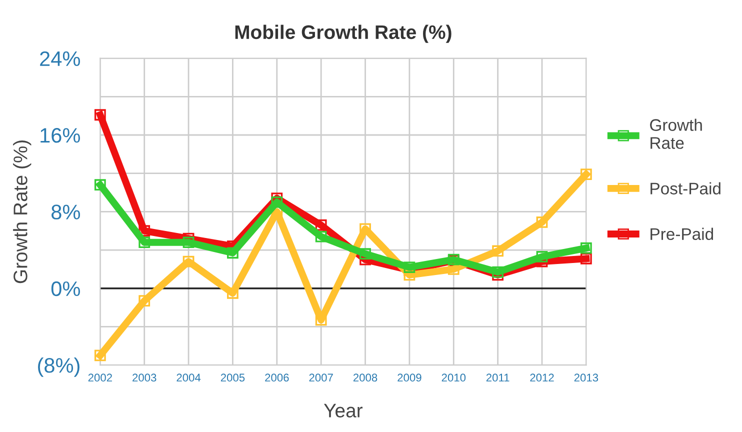  What do you see at coordinates (277, 378) in the screenshot?
I see `x-tick-label: 2006` at bounding box center [277, 378].